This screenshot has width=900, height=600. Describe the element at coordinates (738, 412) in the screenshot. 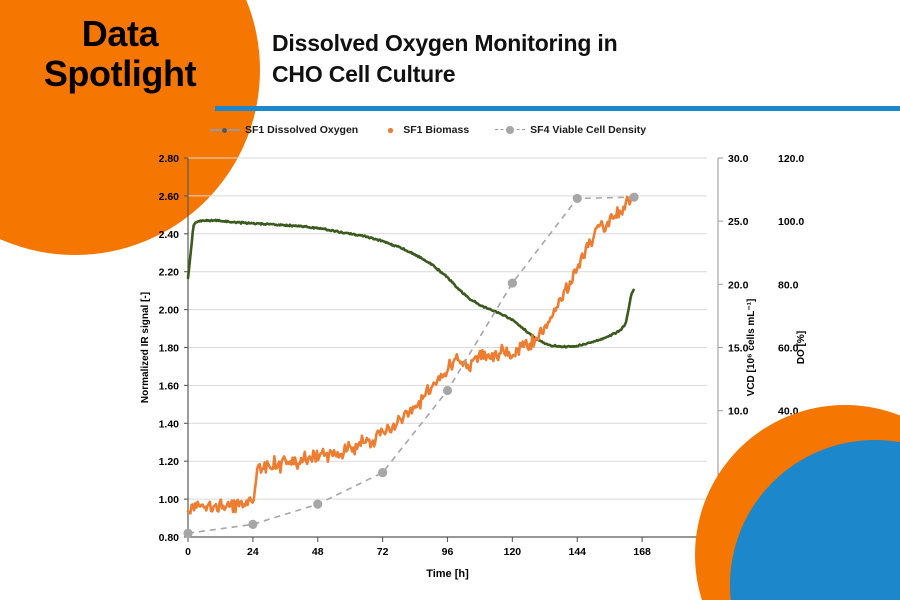

I see `svg-text: 10.0` at that location.